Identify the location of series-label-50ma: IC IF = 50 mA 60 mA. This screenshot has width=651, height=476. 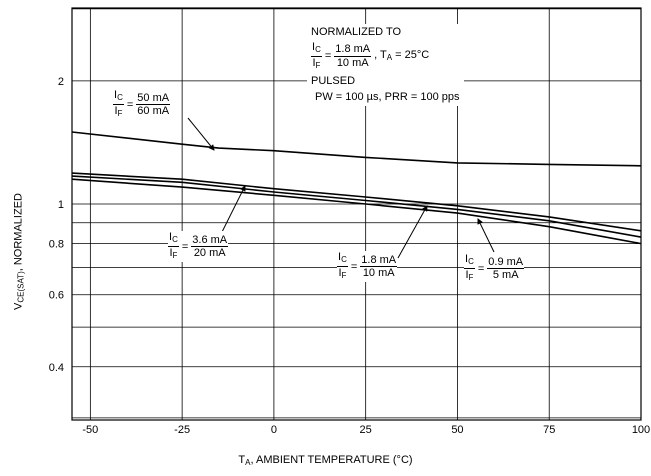
(142, 104).